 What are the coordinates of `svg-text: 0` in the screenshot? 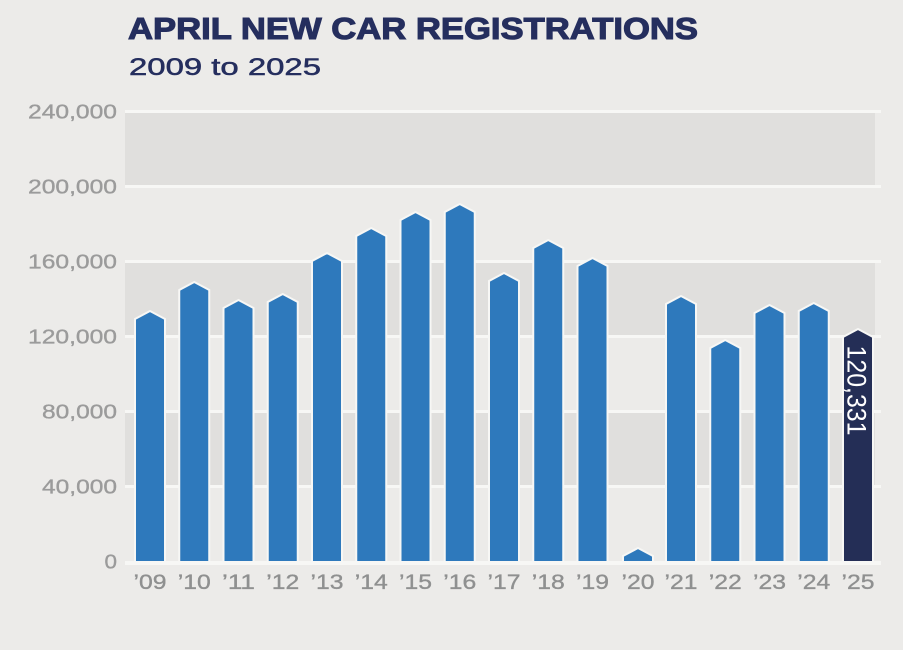 It's located at (111, 562).